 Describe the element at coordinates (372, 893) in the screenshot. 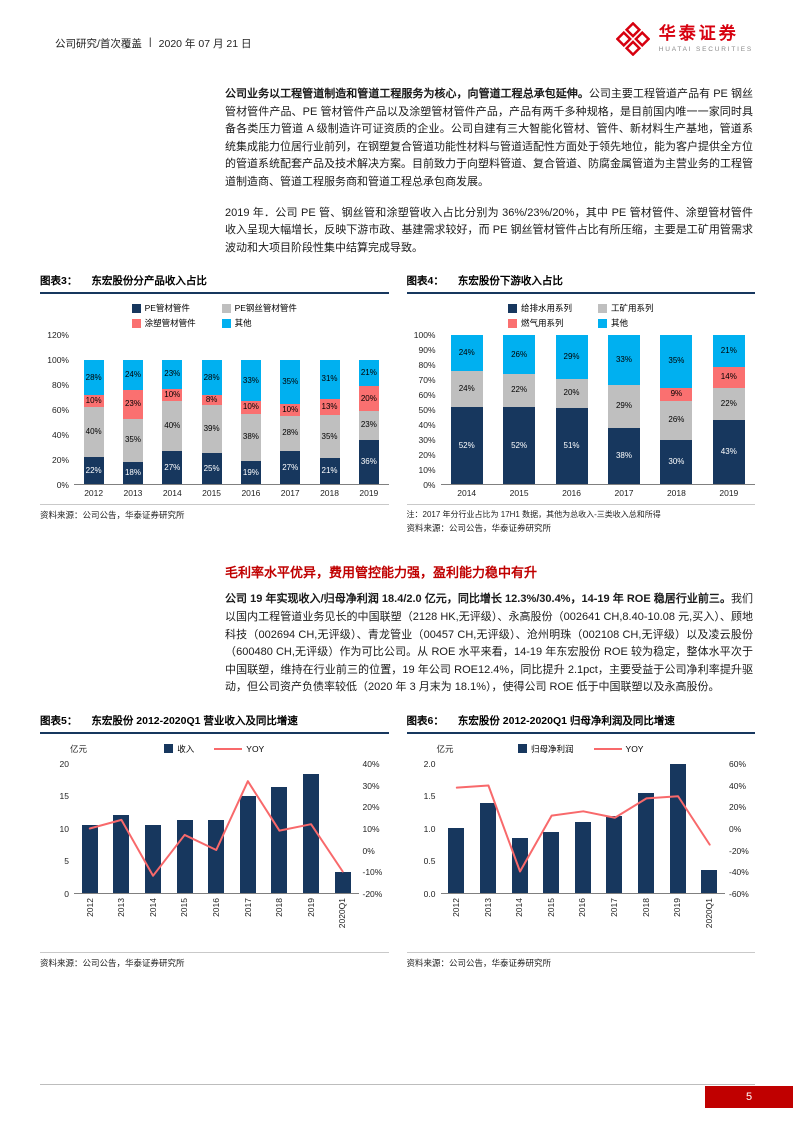

I see `y-tick-label: -20%` at that location.